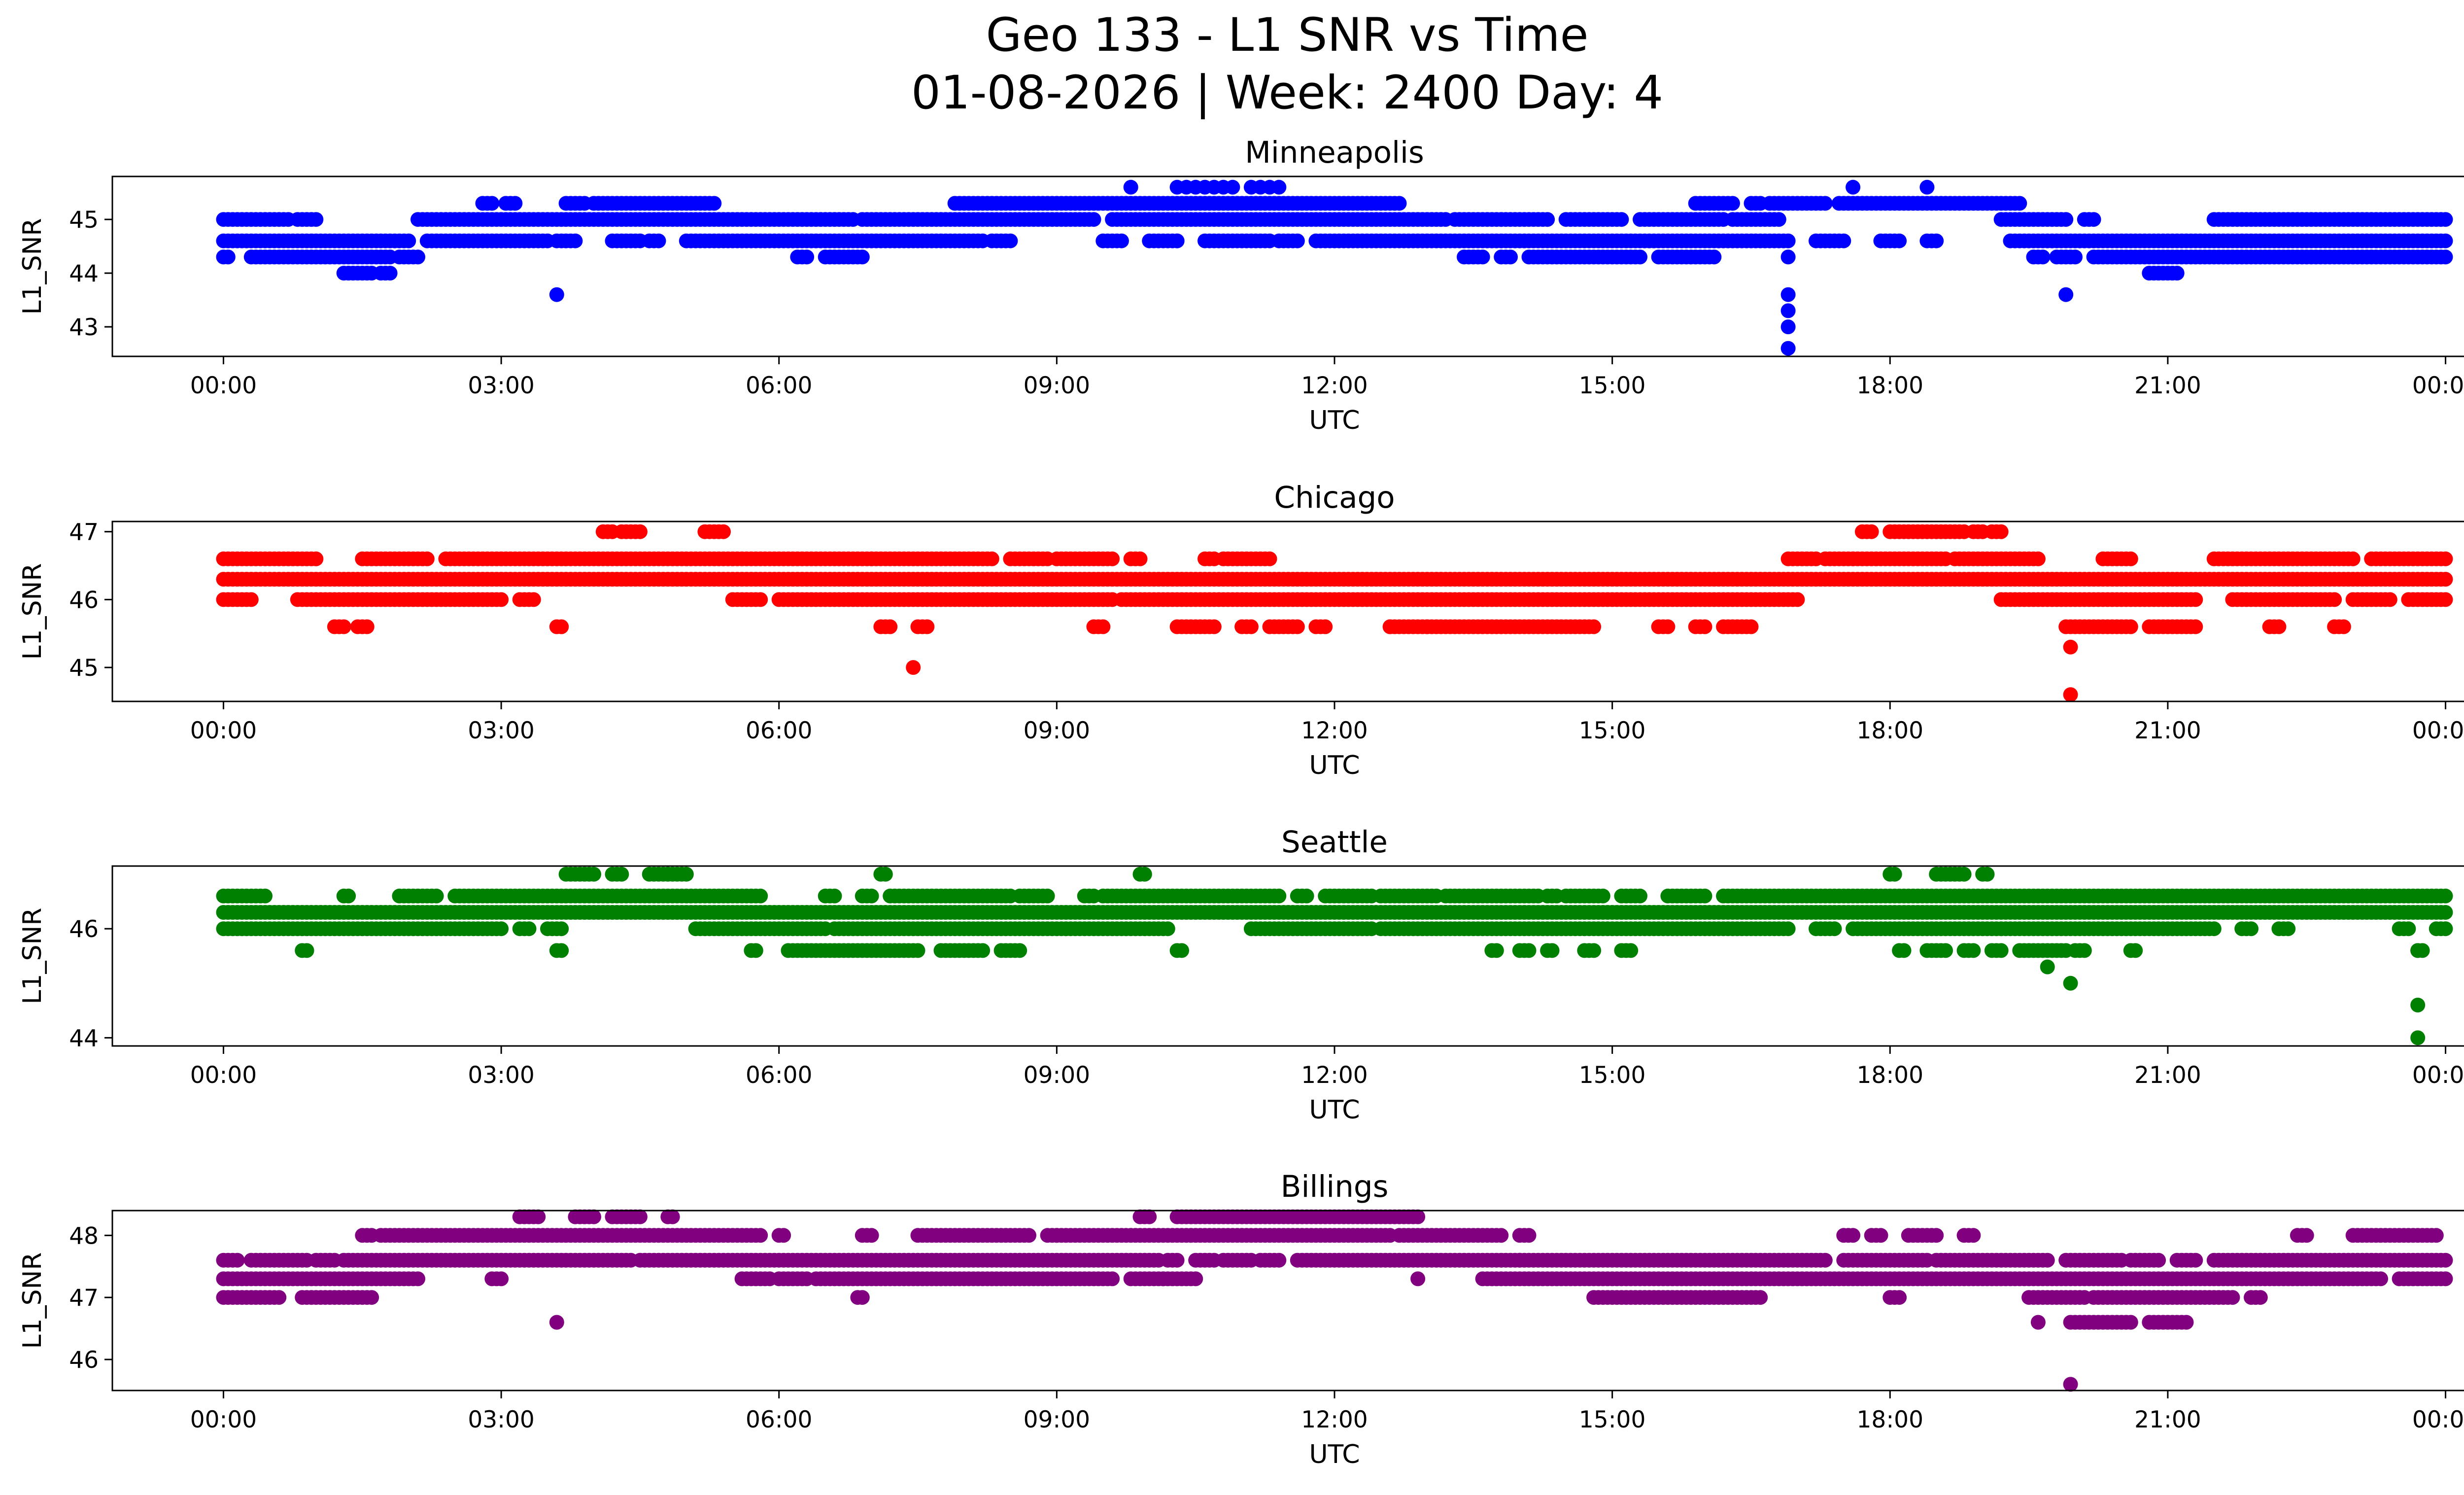  Describe the element at coordinates (1890, 730) in the screenshot. I see `x-tick-label: 18:00` at that location.